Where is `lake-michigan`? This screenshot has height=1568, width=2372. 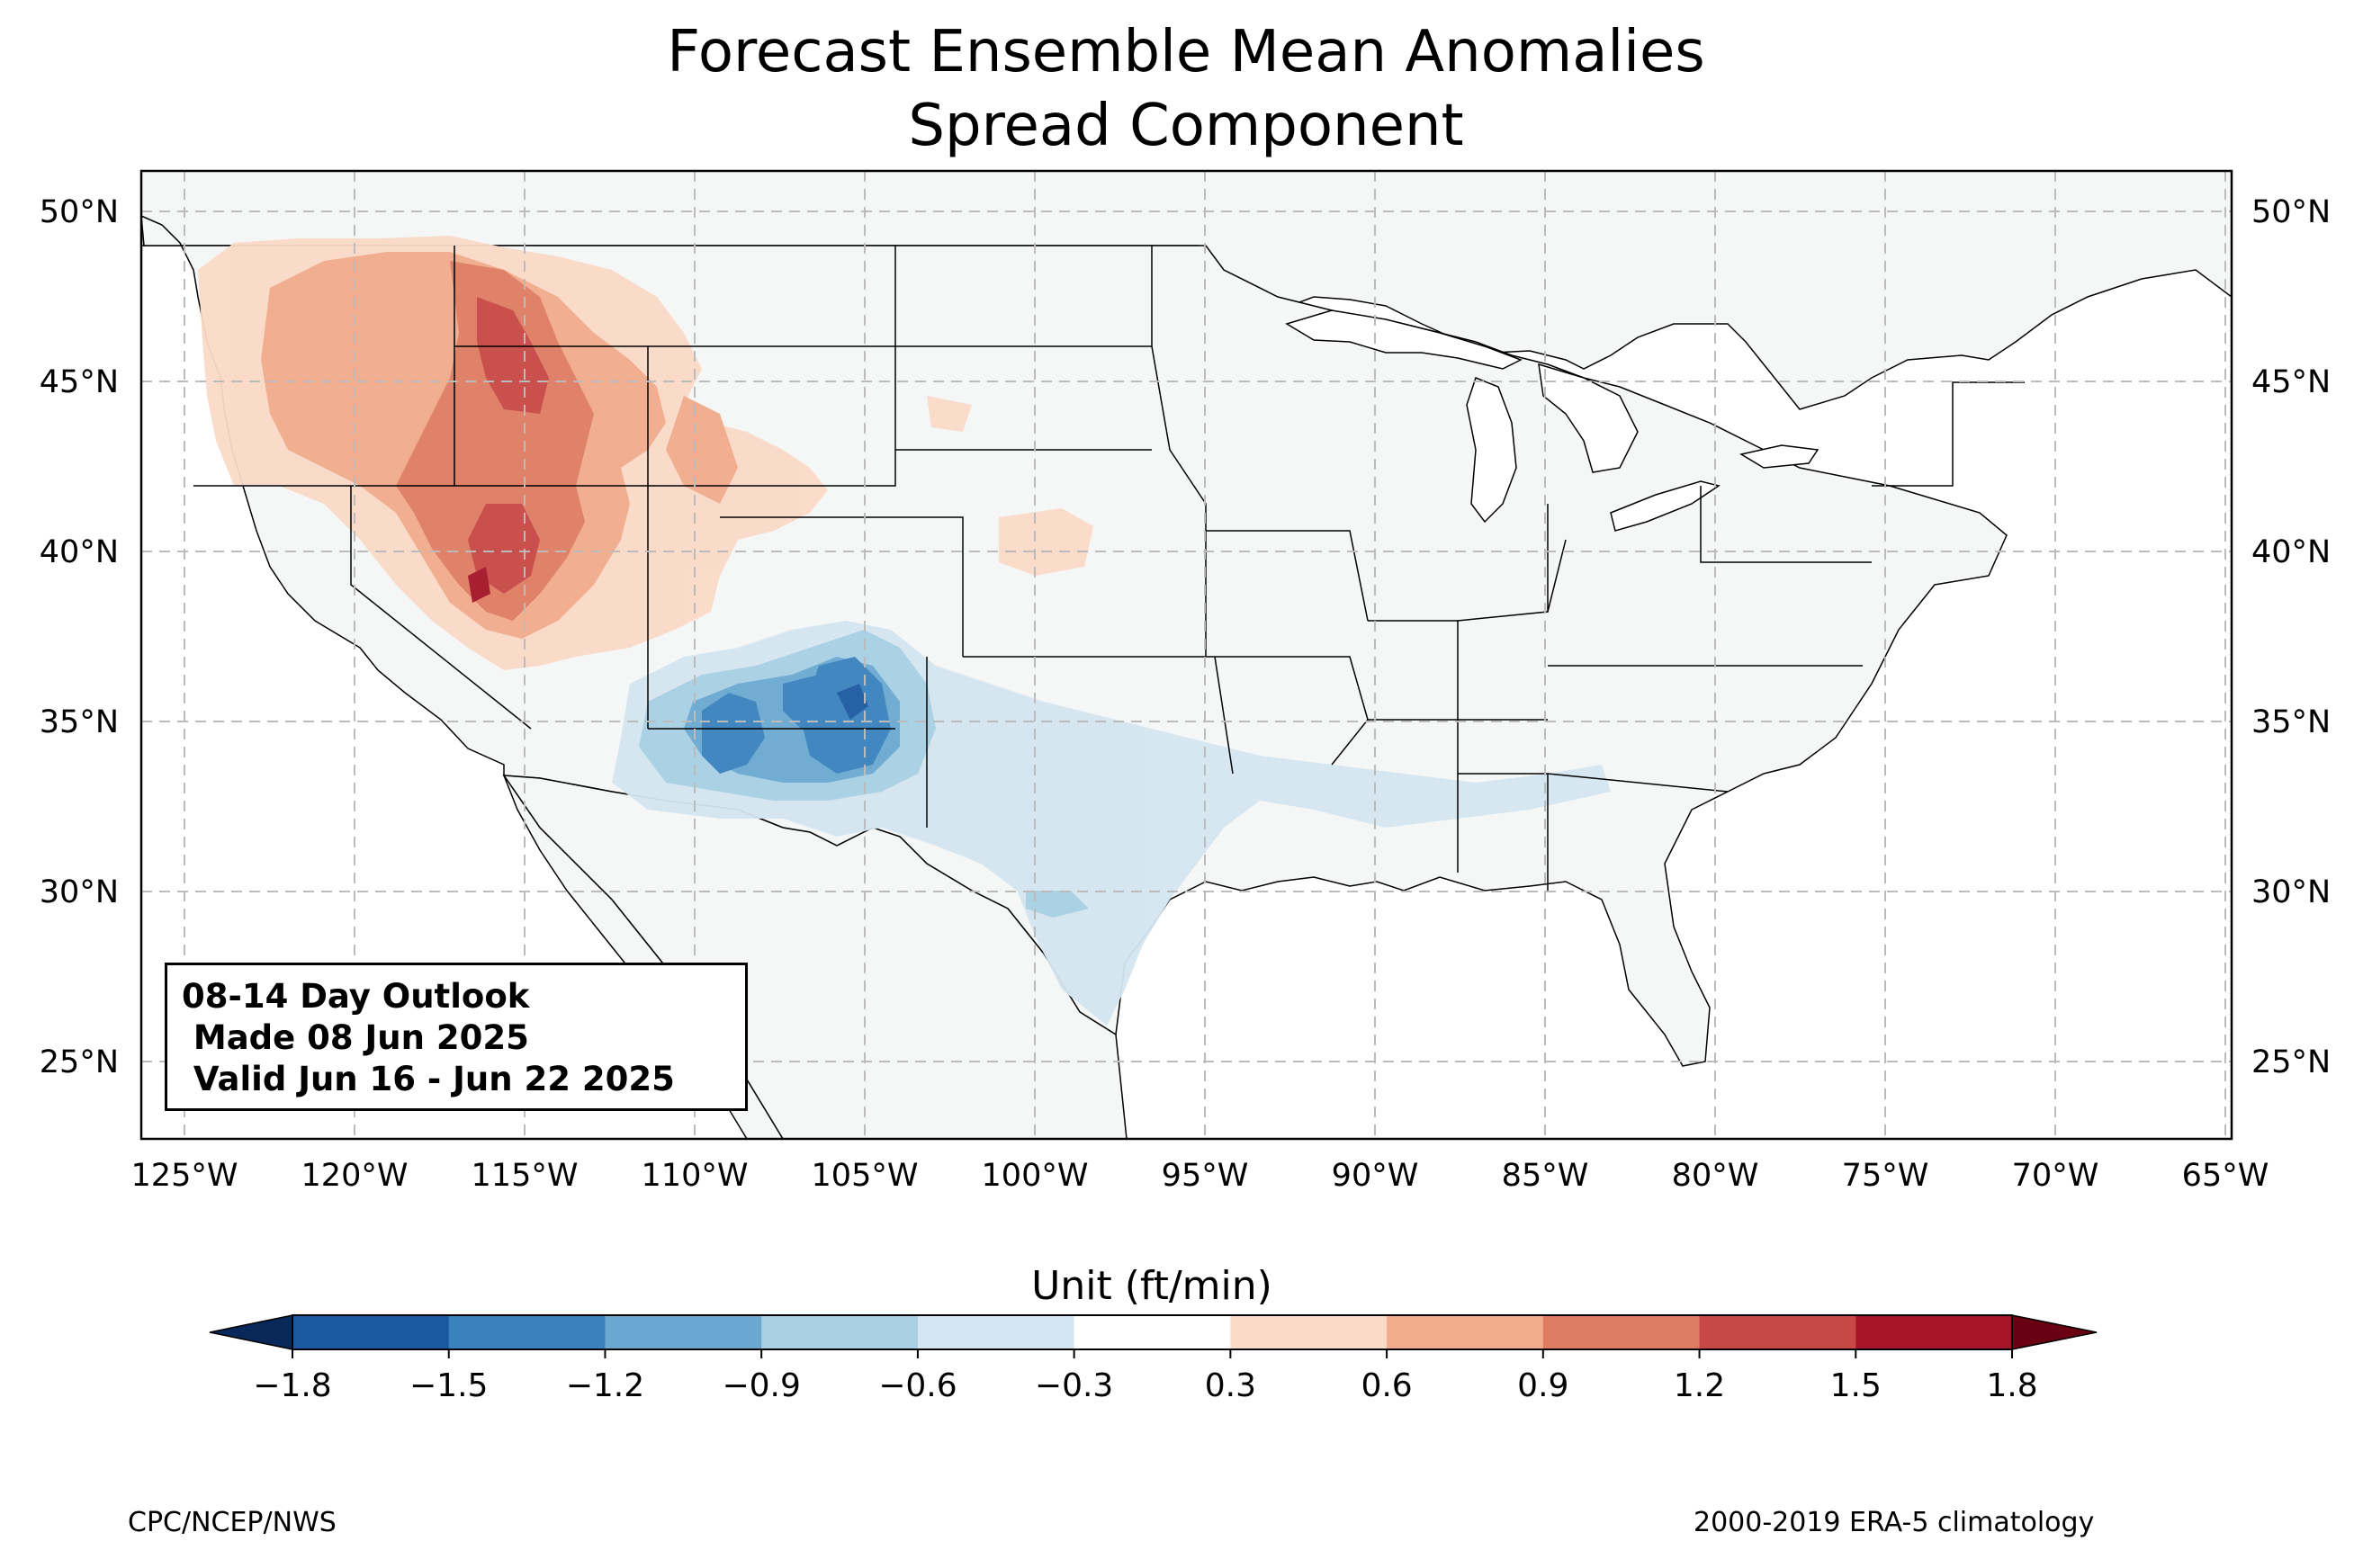
lake-michigan is located at coordinates (1491, 450).